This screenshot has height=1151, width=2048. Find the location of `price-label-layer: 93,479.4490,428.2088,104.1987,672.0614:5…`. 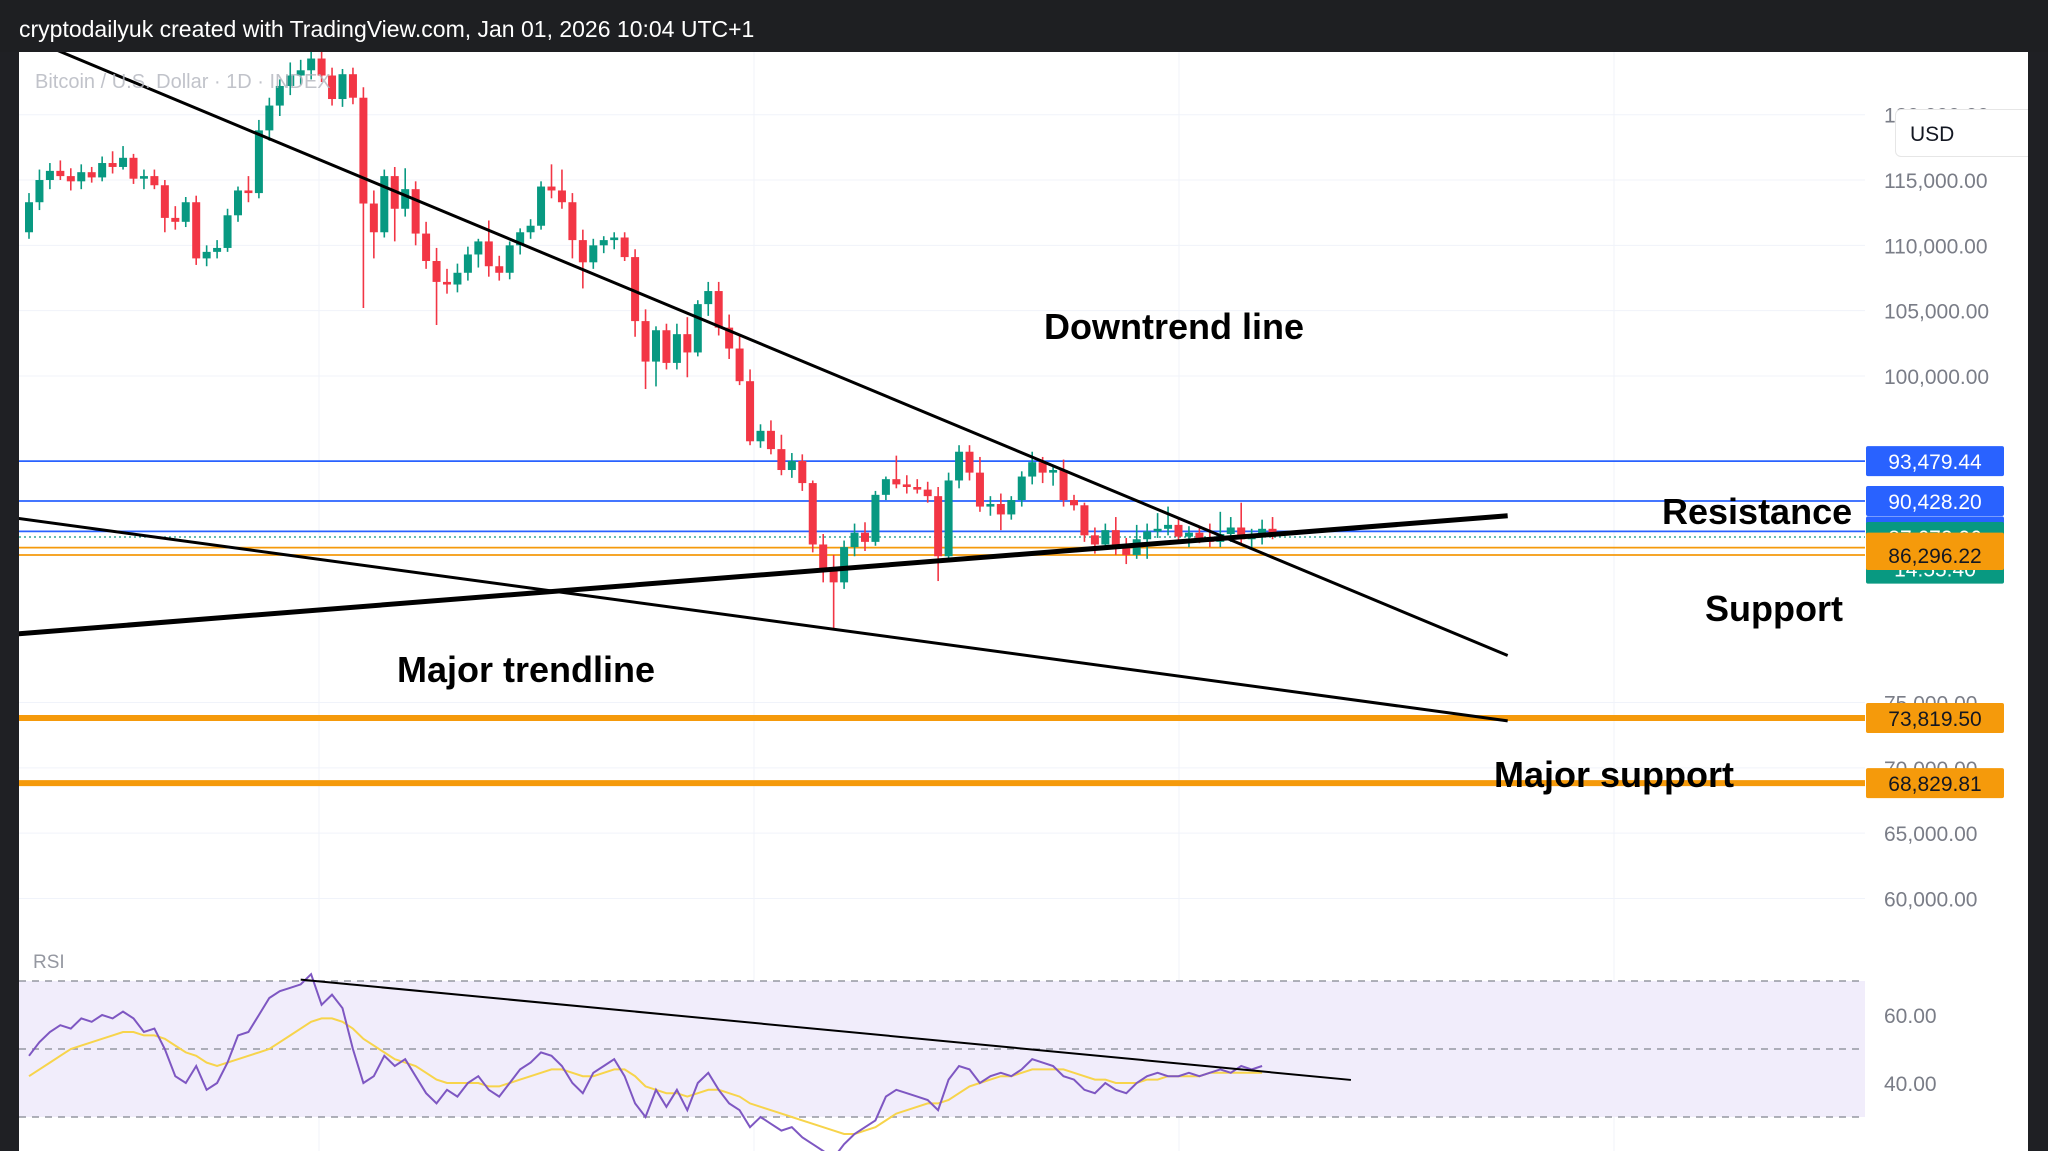

price-label-layer: 93,479.4490,428.2088,104.1987,672.0614:5… is located at coordinates (1935, 622).